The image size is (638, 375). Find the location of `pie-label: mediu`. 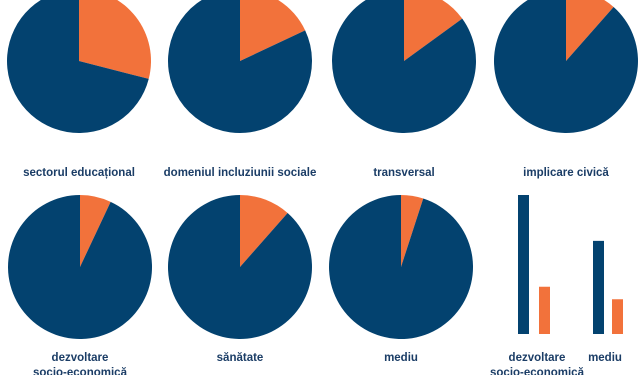

pie-label: mediu is located at coordinates (401, 358).